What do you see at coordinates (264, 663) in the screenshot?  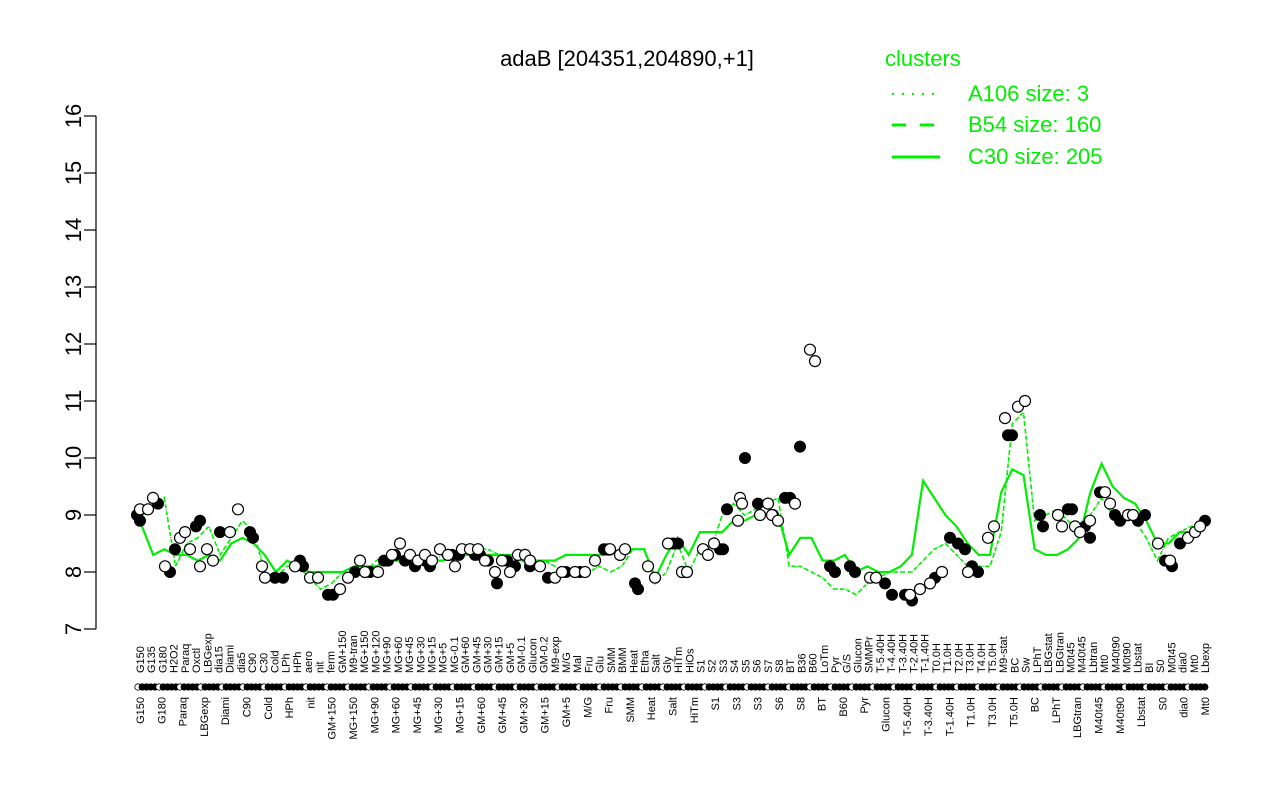 I see `x-tick-label: C30` at bounding box center [264, 663].